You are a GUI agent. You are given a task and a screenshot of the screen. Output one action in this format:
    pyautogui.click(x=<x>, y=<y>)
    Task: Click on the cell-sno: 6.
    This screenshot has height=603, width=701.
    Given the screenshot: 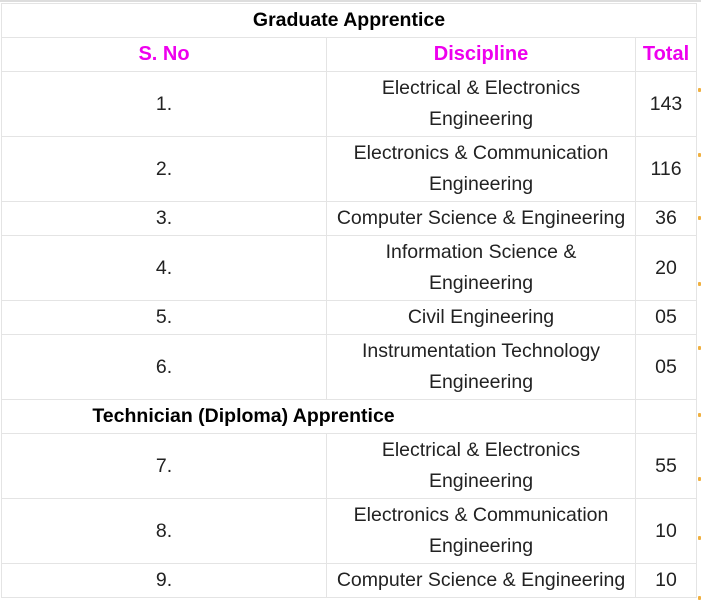 What is the action you would take?
    pyautogui.click(x=164, y=367)
    